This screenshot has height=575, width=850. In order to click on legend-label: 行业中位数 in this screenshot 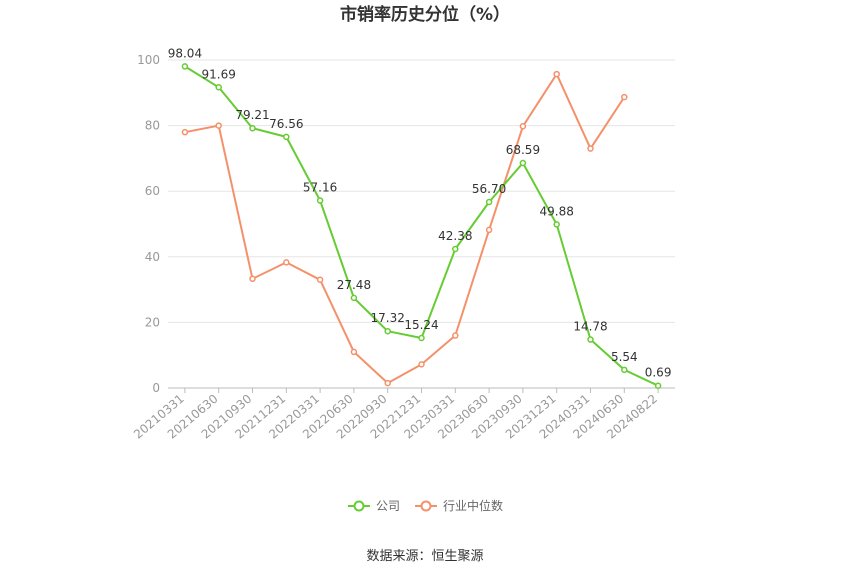, I will do `click(473, 505)`.